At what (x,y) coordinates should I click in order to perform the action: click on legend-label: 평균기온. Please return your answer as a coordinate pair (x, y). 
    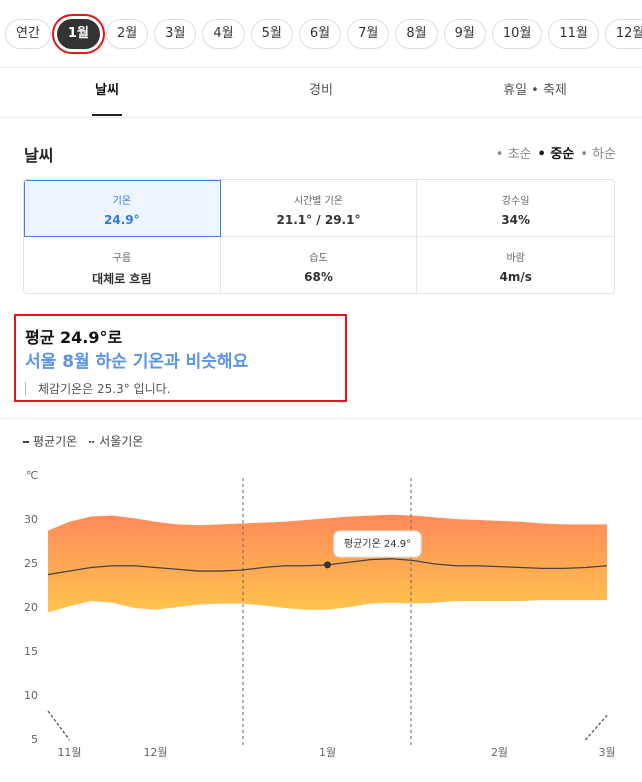
    Looking at the image, I should click on (55, 442).